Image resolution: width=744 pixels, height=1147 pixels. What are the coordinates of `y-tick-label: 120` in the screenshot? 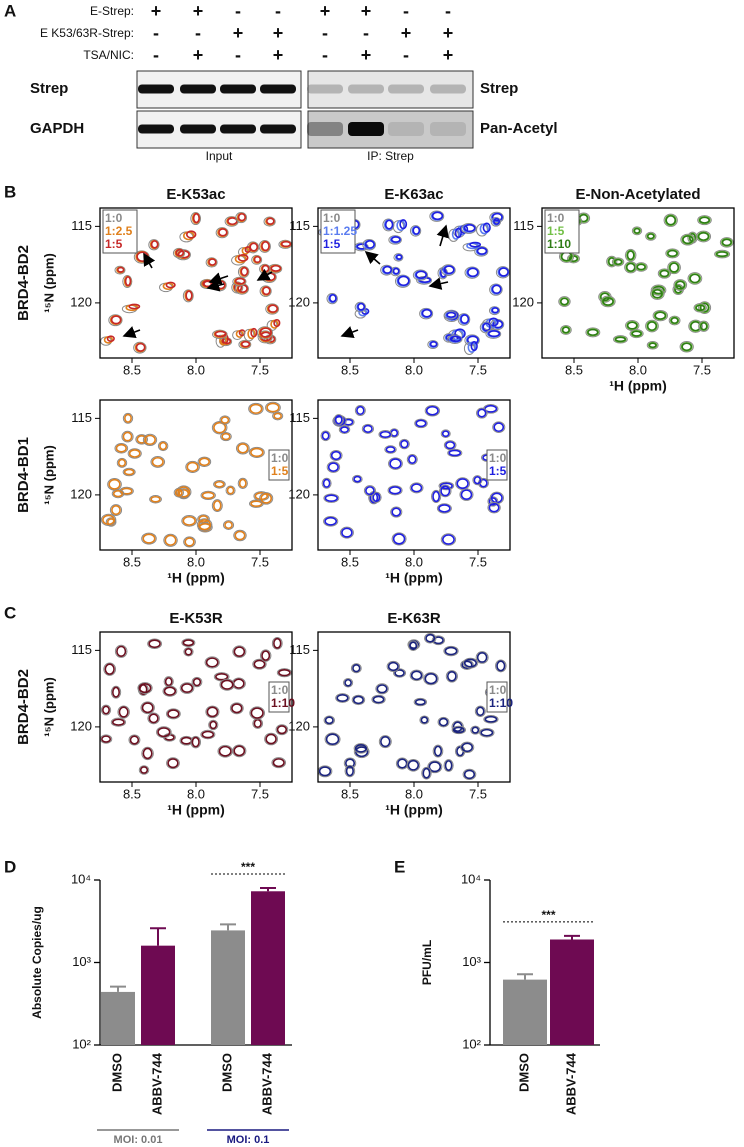 It's located at (299, 493).